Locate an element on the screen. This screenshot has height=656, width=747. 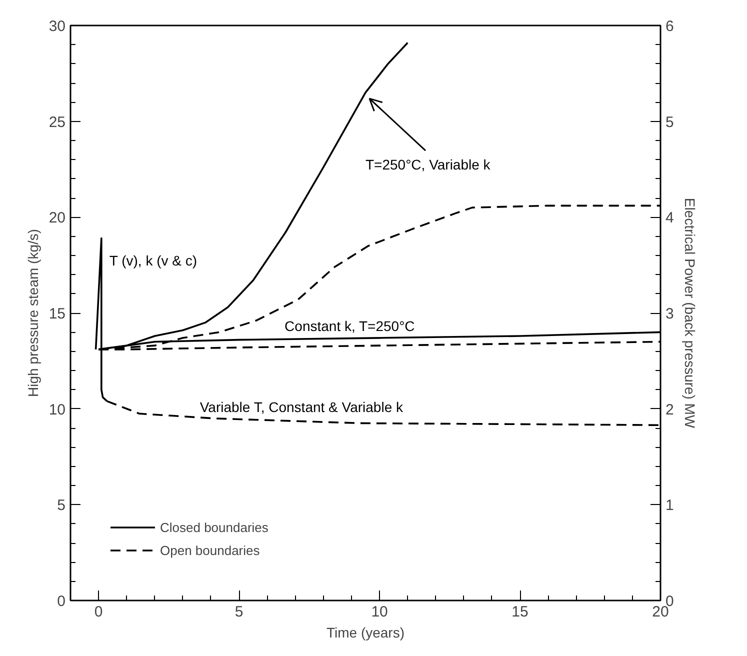
x-axis-title: Time (years) is located at coordinates (365, 632).